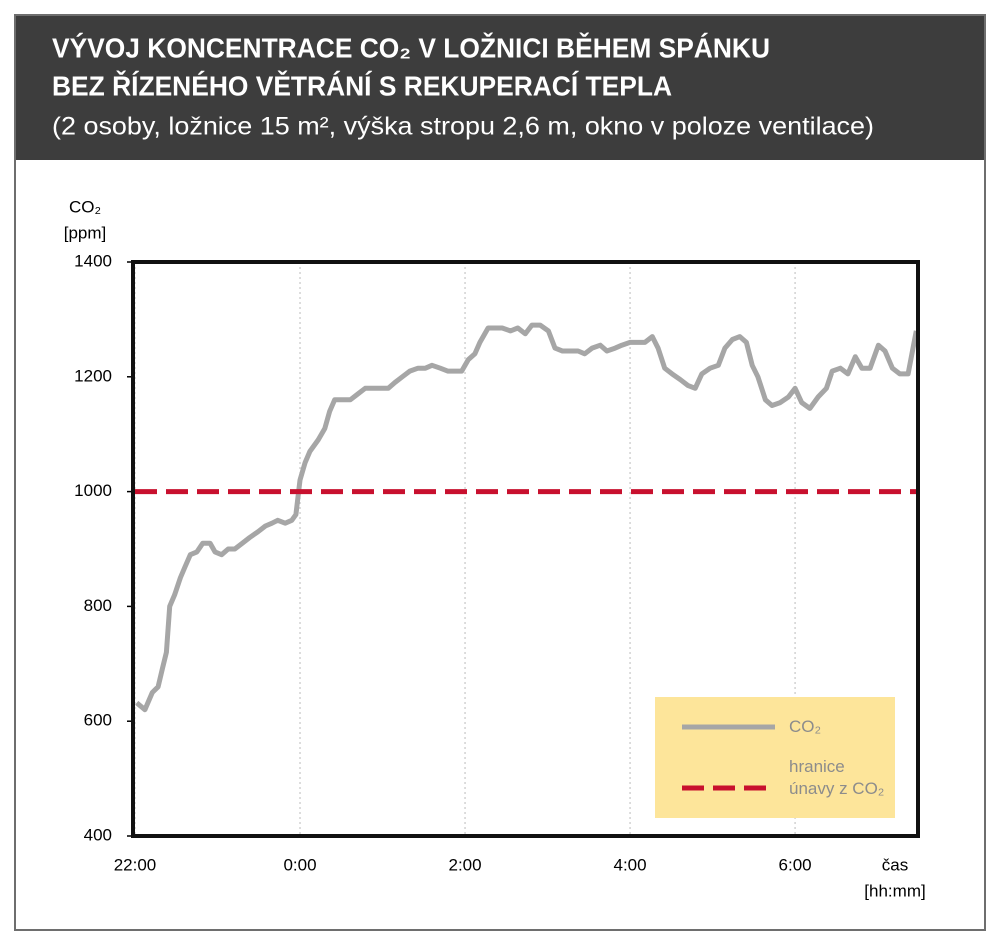 The height and width of the screenshot is (950, 1000). I want to click on y-tick-label: 1000, so click(93, 490).